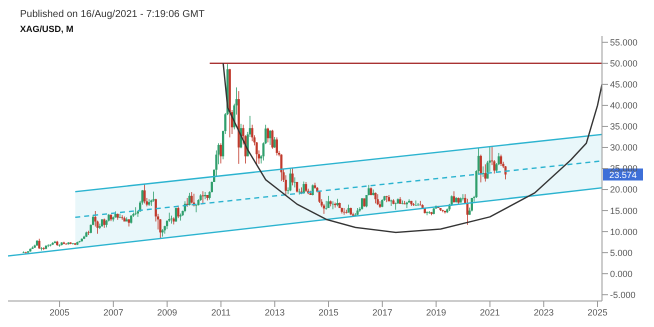  Describe the element at coordinates (624, 63) in the screenshot. I see `y-tick-label: 50.000` at that location.